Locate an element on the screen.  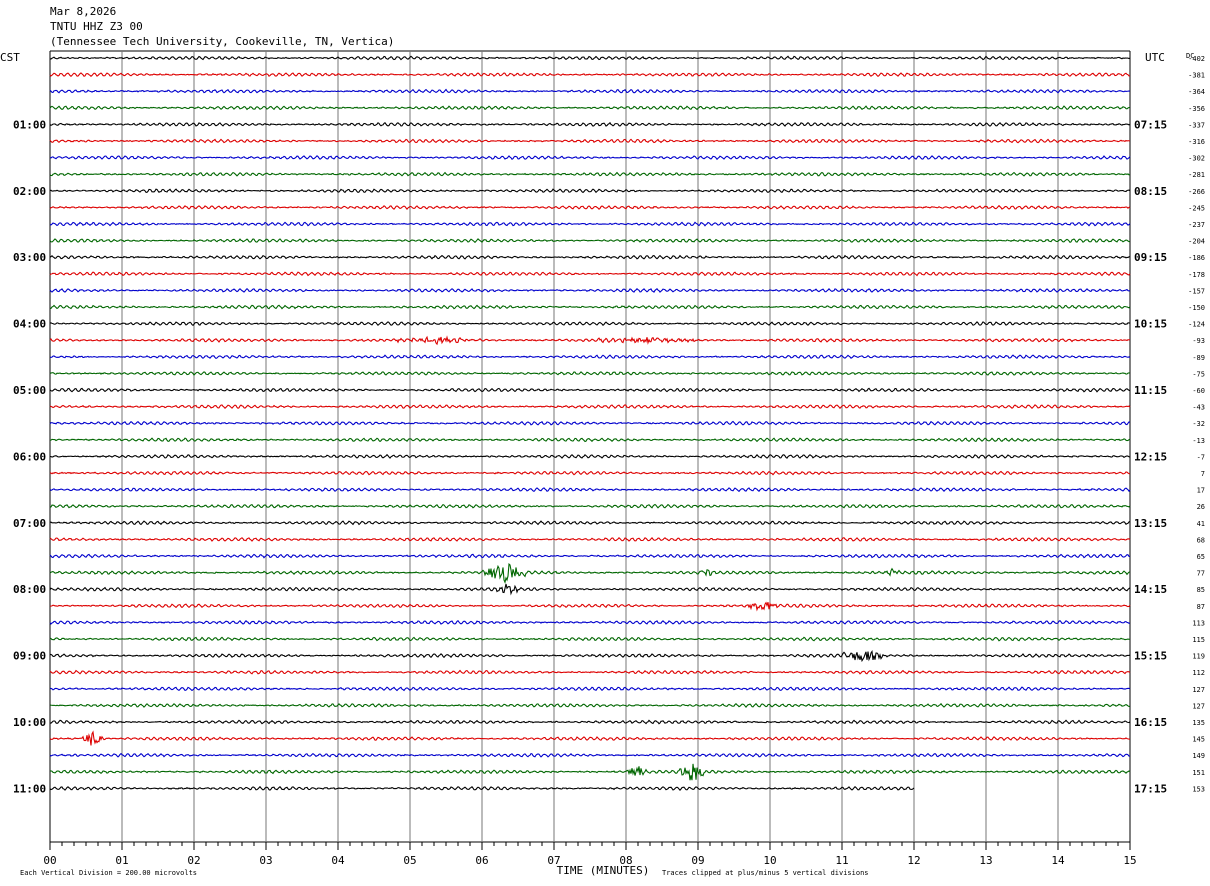
dc-offset-value: 85 is located at coordinates (1201, 590).